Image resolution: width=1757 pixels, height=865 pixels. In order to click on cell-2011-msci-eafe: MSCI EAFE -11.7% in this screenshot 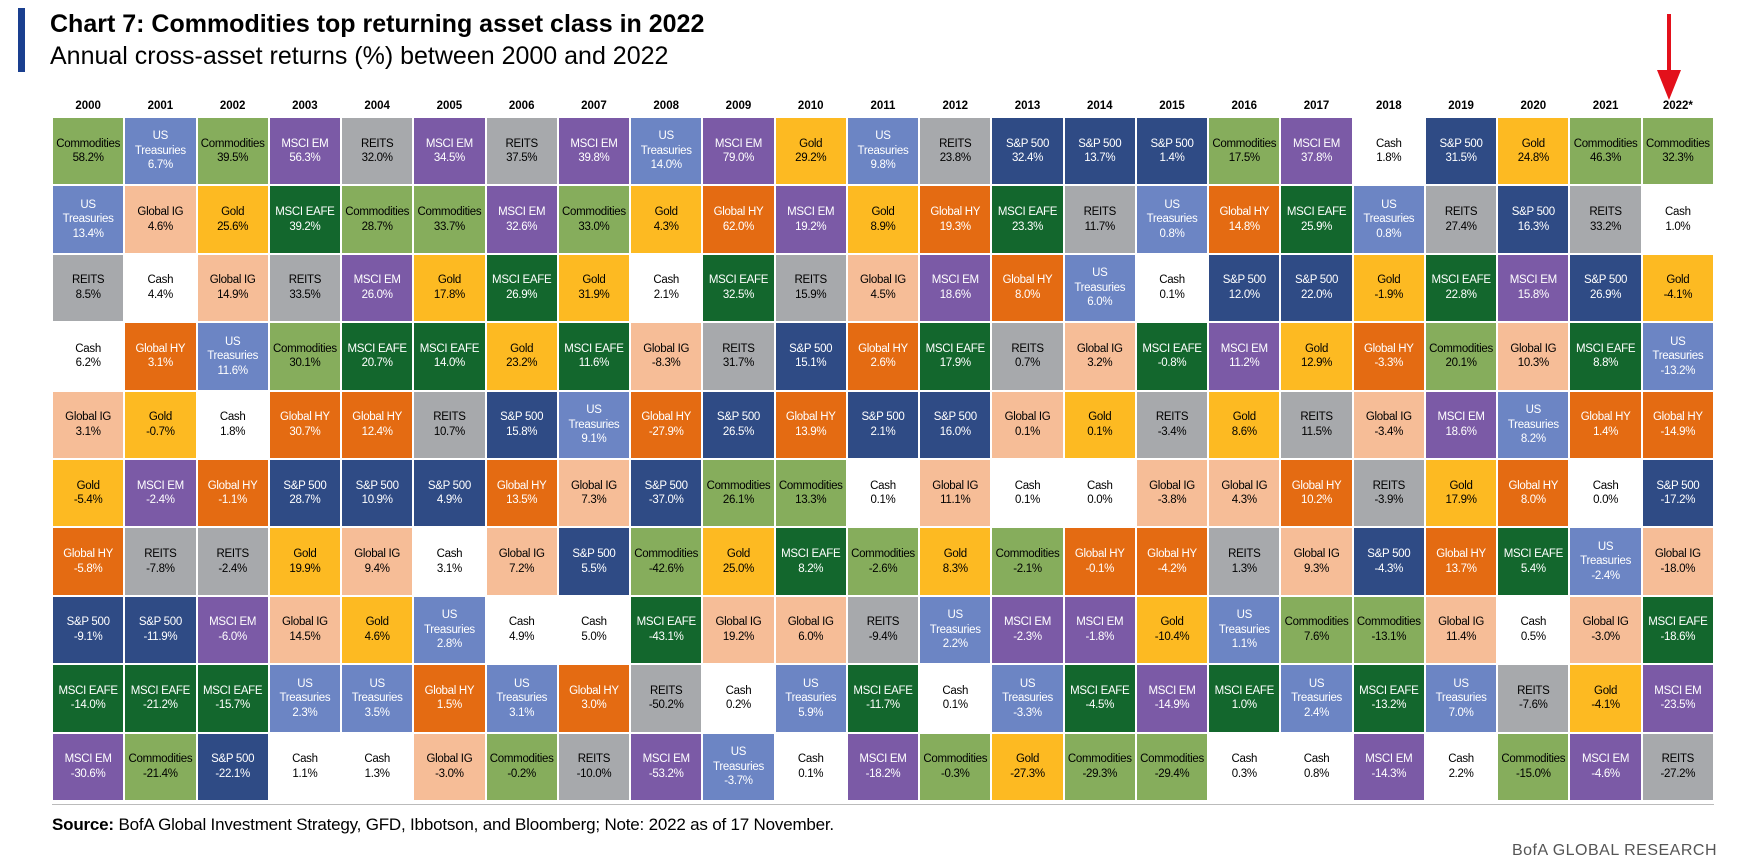, I will do `click(883, 698)`.